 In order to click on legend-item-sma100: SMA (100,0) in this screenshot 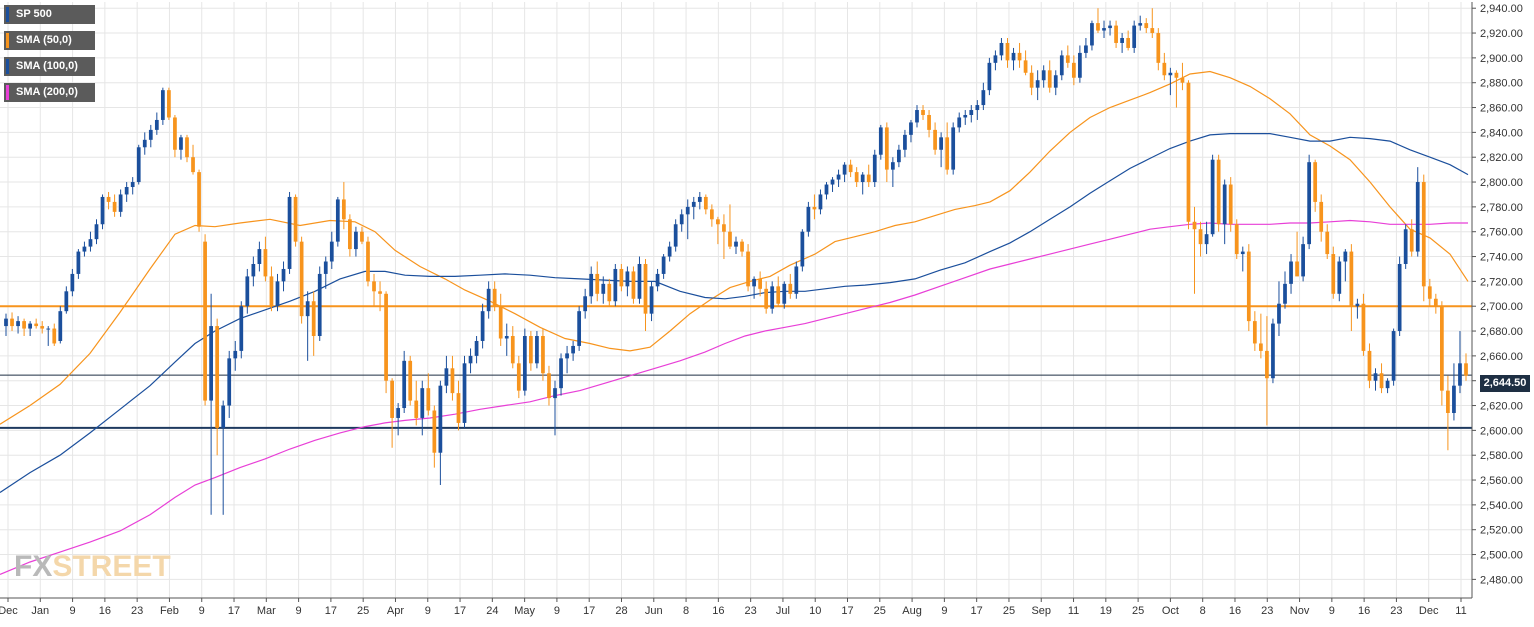, I will do `click(49, 66)`.